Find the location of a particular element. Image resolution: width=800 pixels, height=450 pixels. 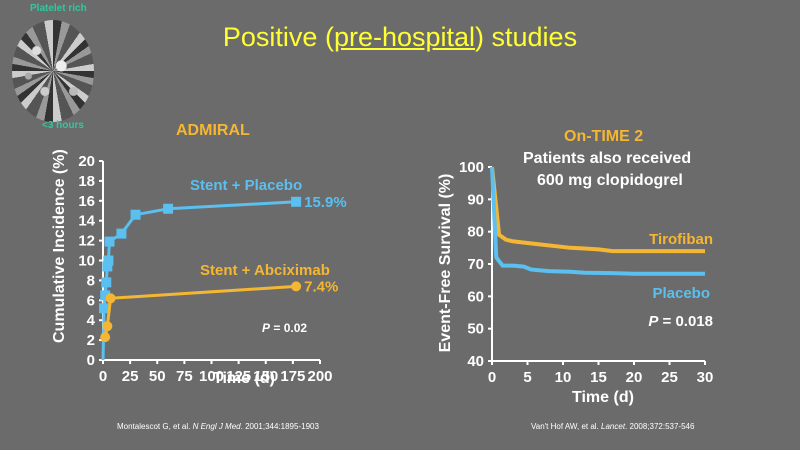

ontime-title: On-TIME 2 is located at coordinates (604, 136).